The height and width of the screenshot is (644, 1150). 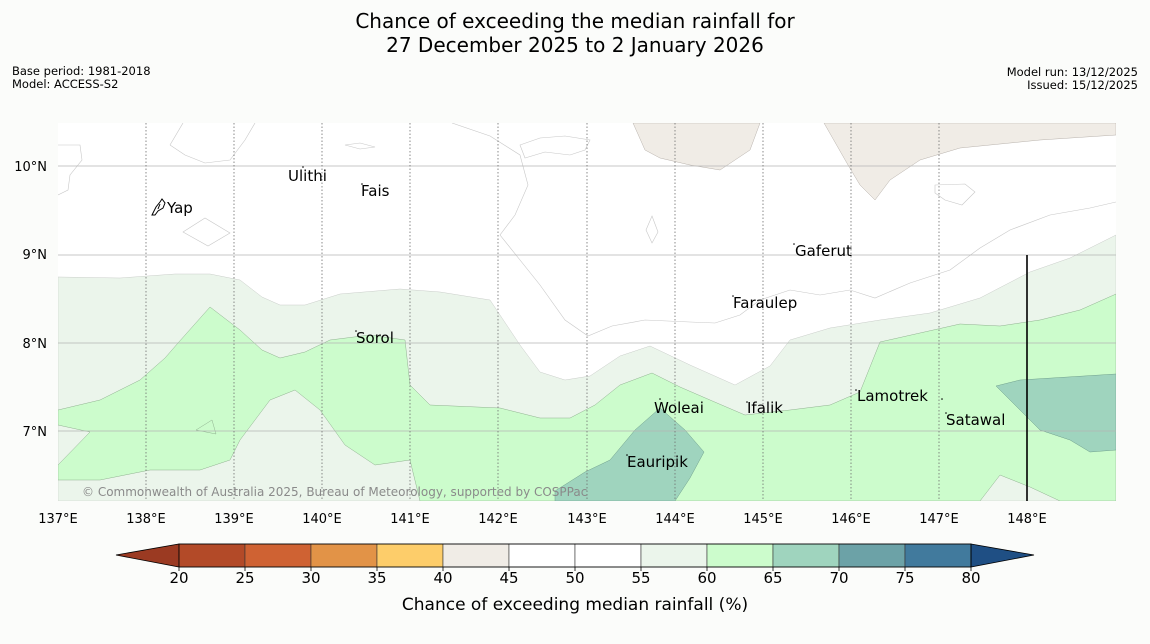 What do you see at coordinates (146, 519) in the screenshot?
I see `lon-label-138e: 138°E` at bounding box center [146, 519].